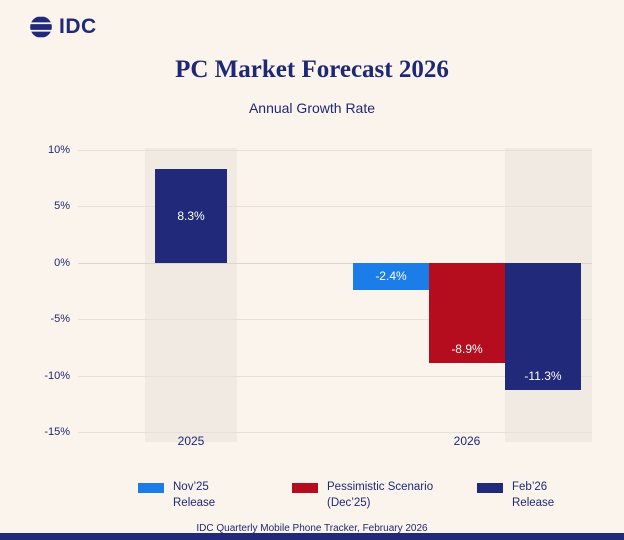 The height and width of the screenshot is (540, 624). Describe the element at coordinates (78, 26) in the screenshot. I see `idc-logo-text: IDC` at that location.